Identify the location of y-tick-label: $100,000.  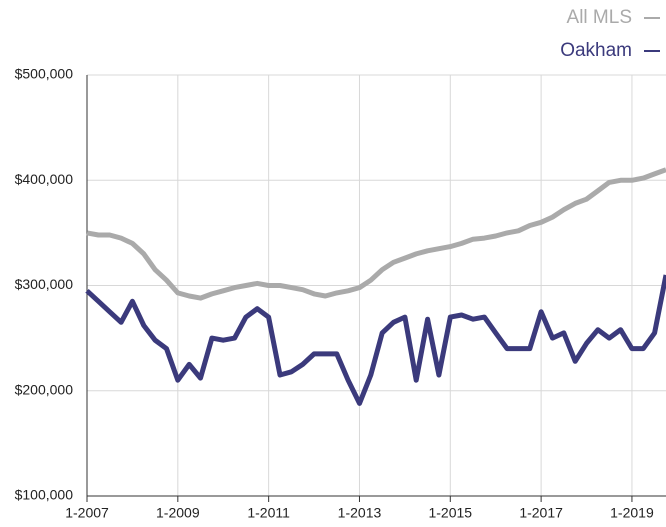
(44, 495).